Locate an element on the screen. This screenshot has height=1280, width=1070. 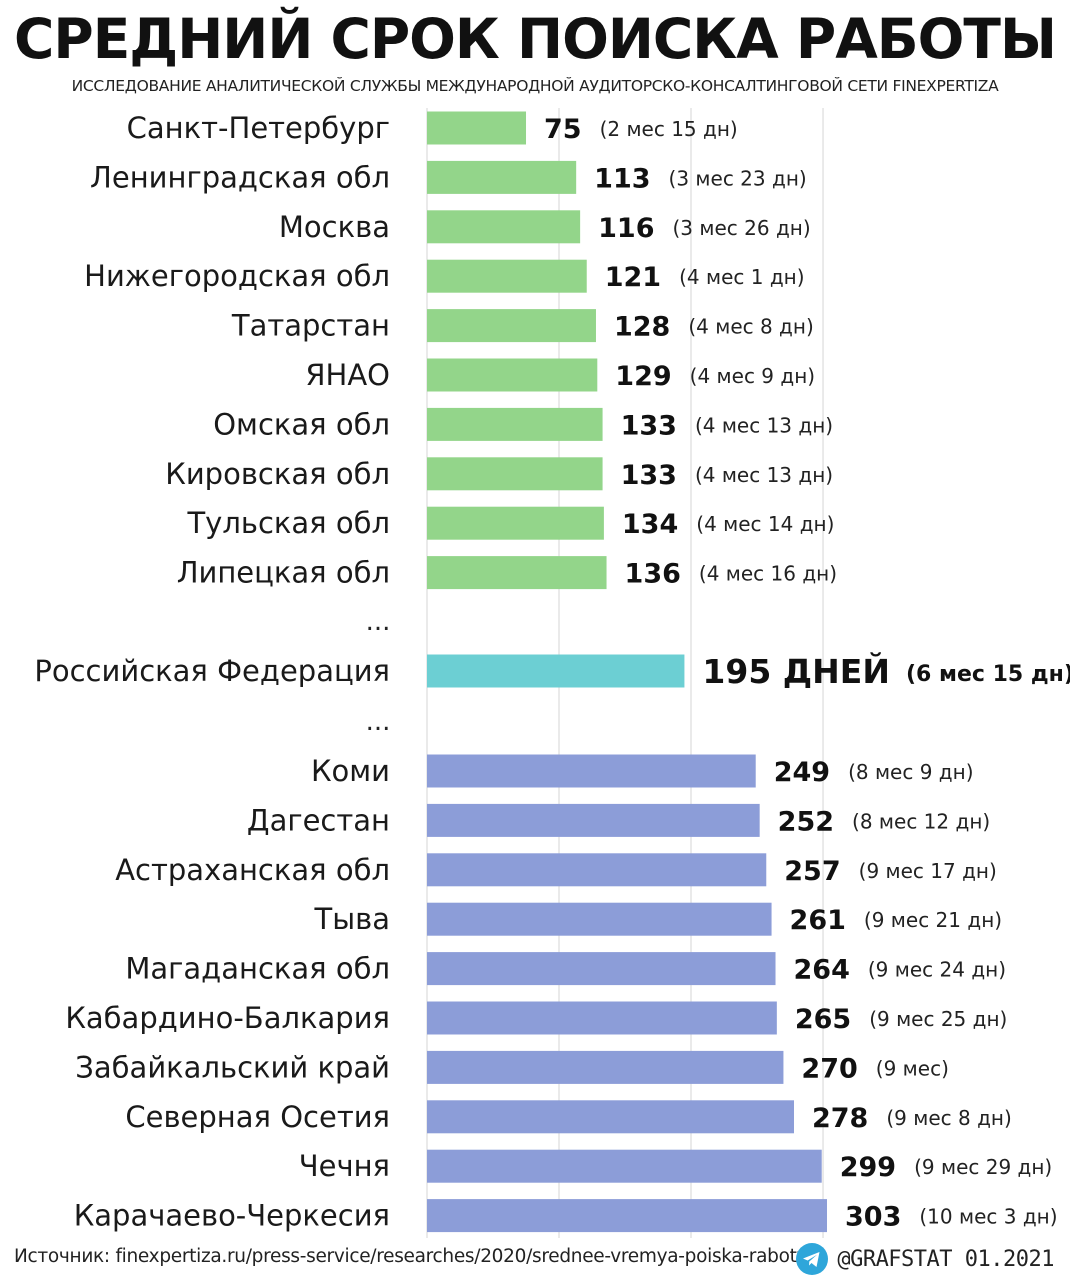
value-label: 270 is located at coordinates (829, 1068).